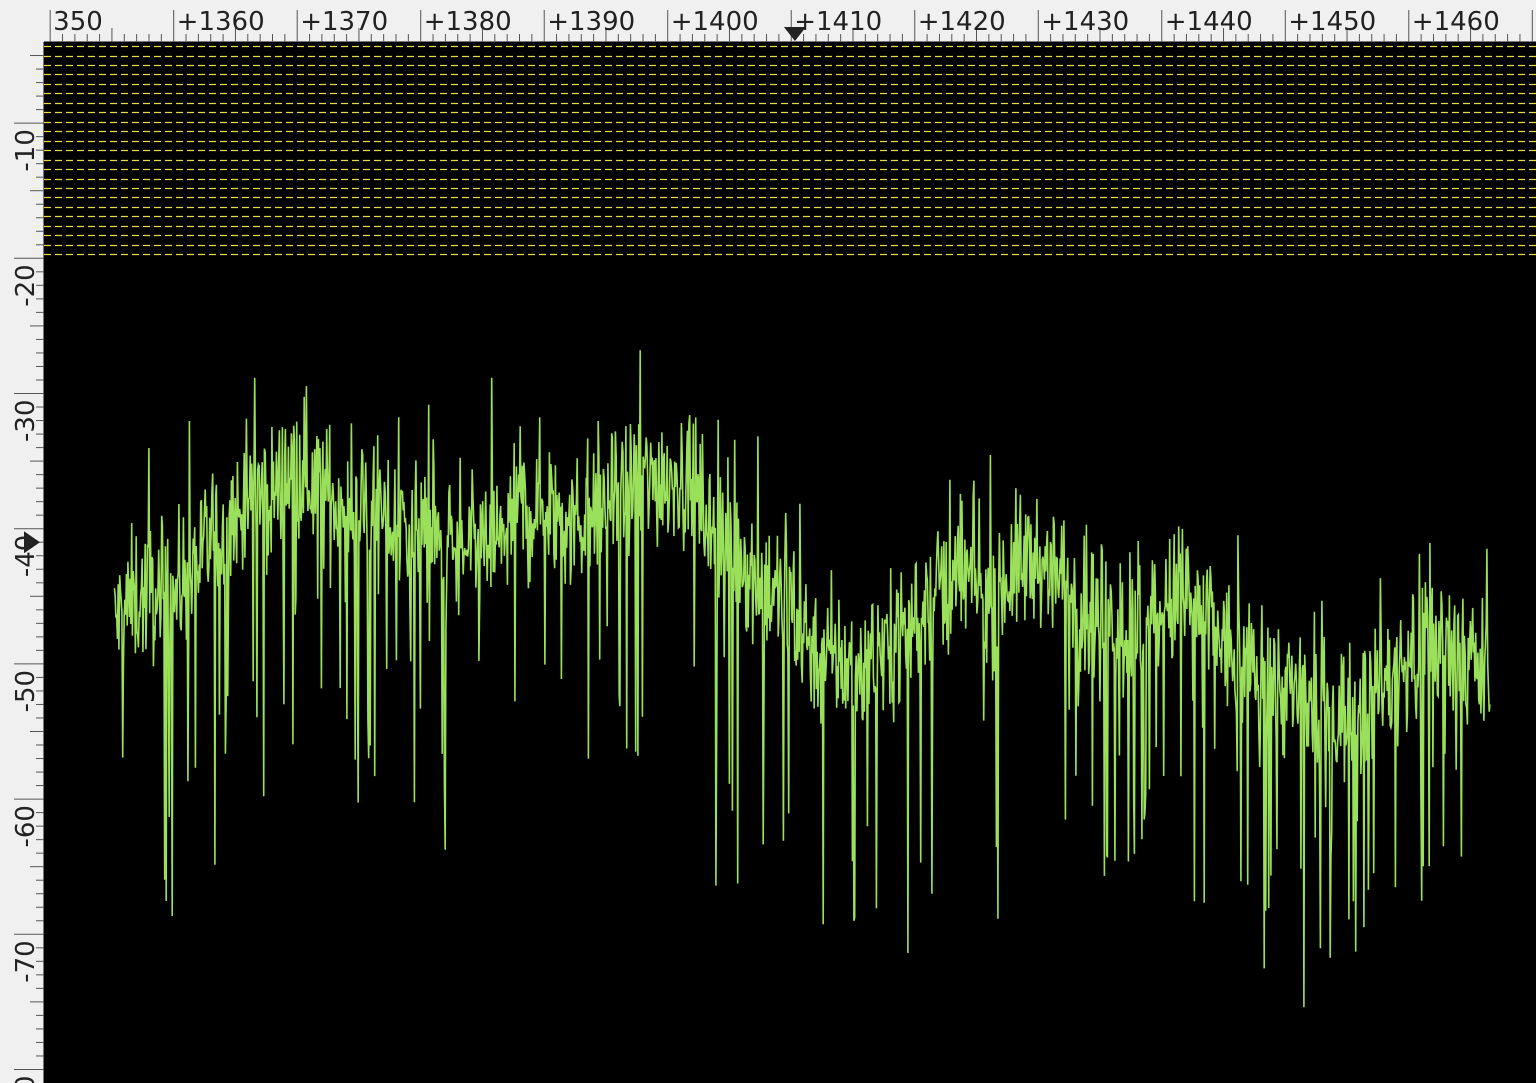 The width and height of the screenshot is (1536, 1083). What do you see at coordinates (221, 22) in the screenshot?
I see `frequency-tick-label: +1360` at bounding box center [221, 22].